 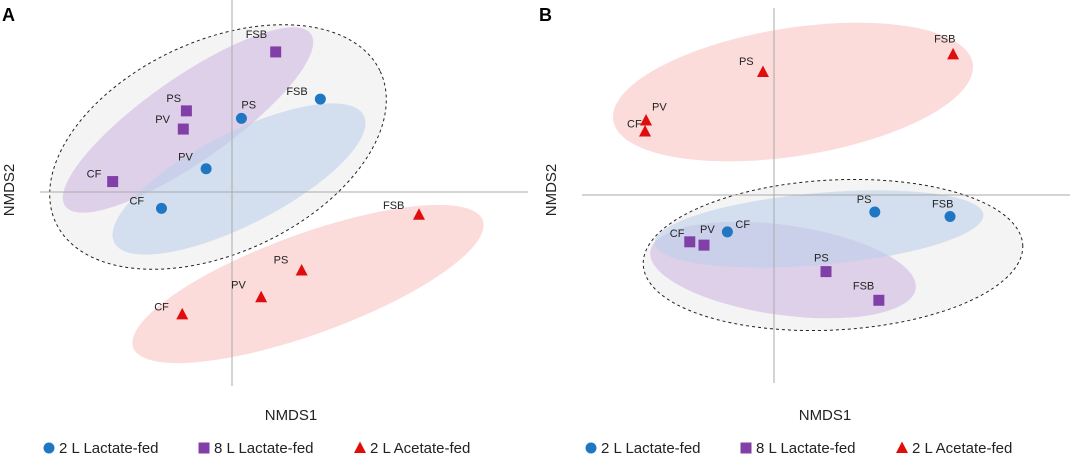 What do you see at coordinates (248, 105) in the screenshot?
I see `panel-a-2-l-lactate-fed-ps-label: PS` at bounding box center [248, 105].